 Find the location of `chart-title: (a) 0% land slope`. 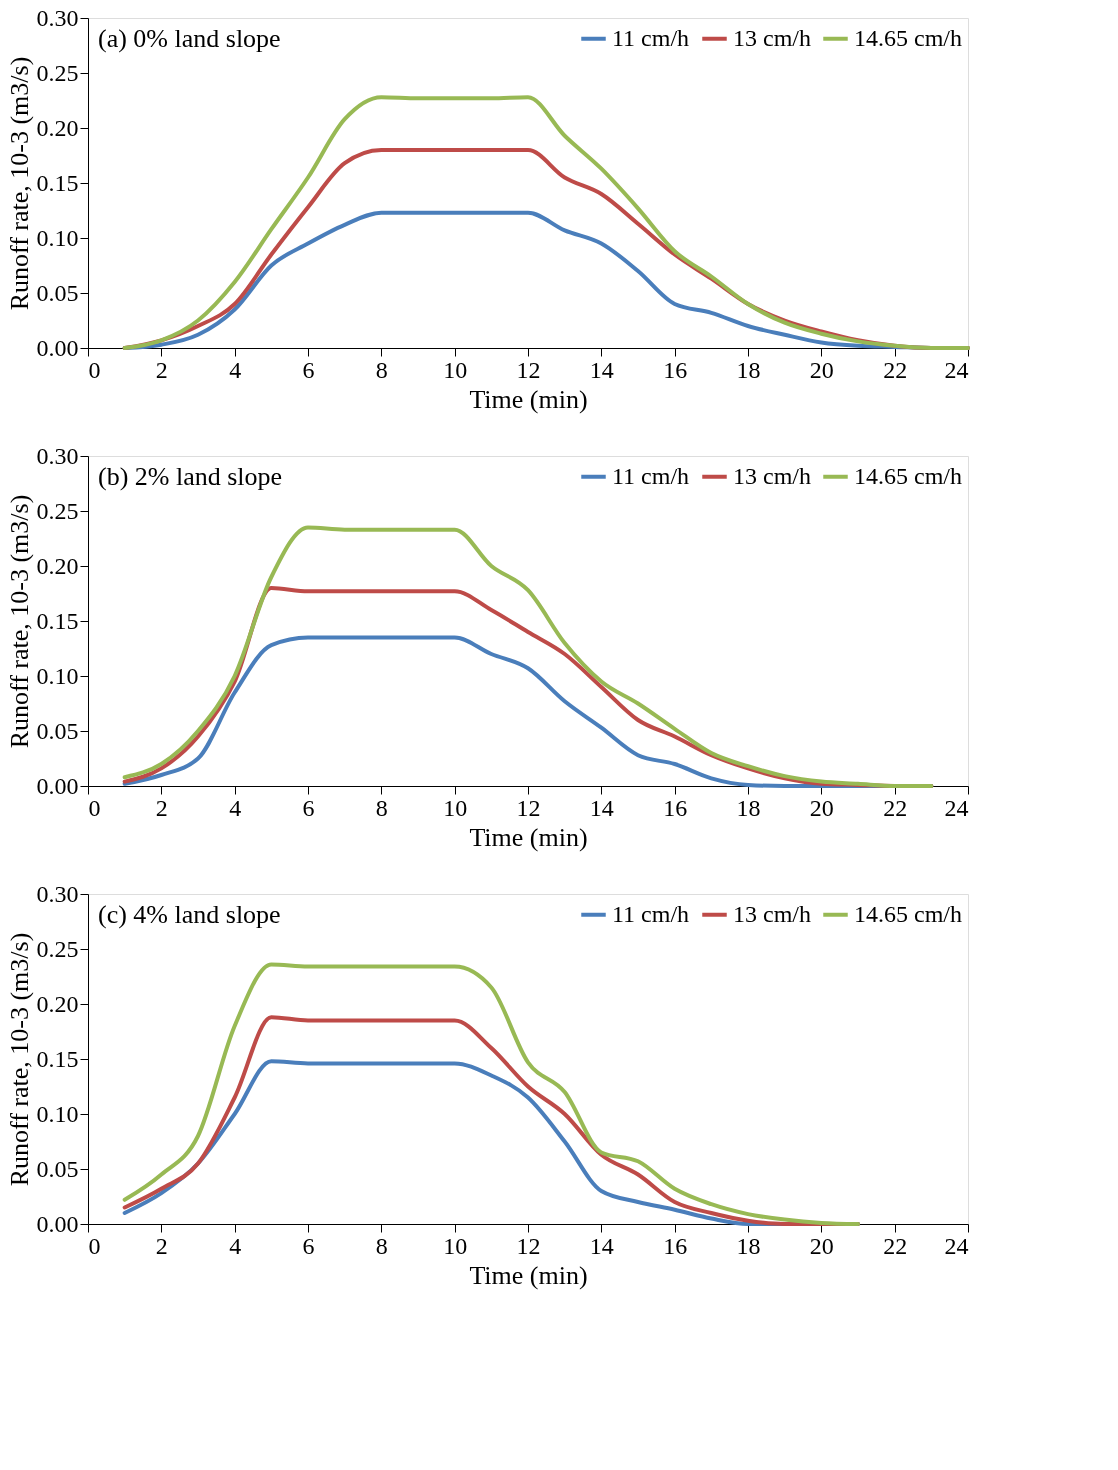

chart-title: (a) 0% land slope is located at coordinates (189, 38).